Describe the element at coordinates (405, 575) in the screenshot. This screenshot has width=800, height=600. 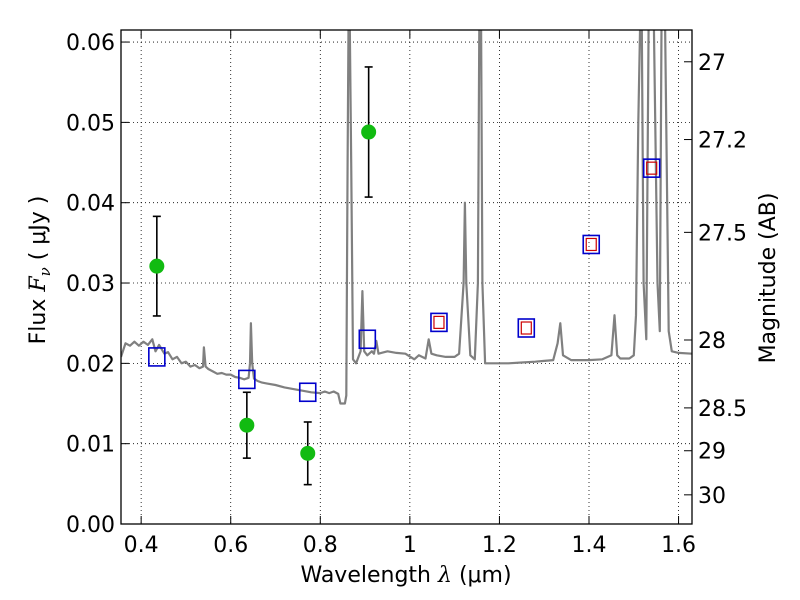
I see `x-axis-label: Wavelength λ (μm)` at that location.